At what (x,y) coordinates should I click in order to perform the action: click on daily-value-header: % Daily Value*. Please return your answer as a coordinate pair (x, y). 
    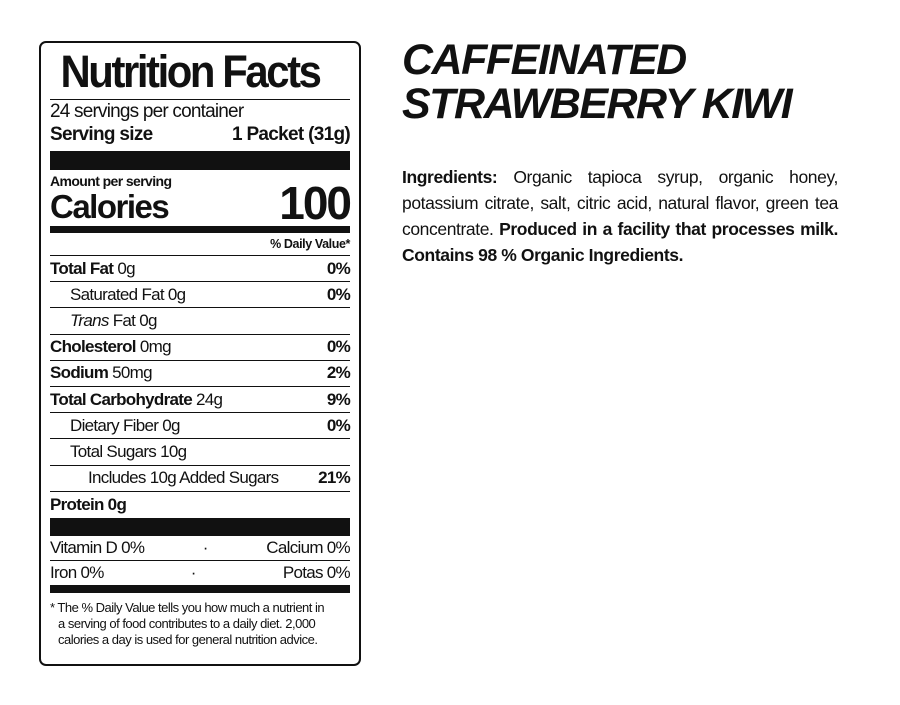
    Looking at the image, I should click on (200, 244).